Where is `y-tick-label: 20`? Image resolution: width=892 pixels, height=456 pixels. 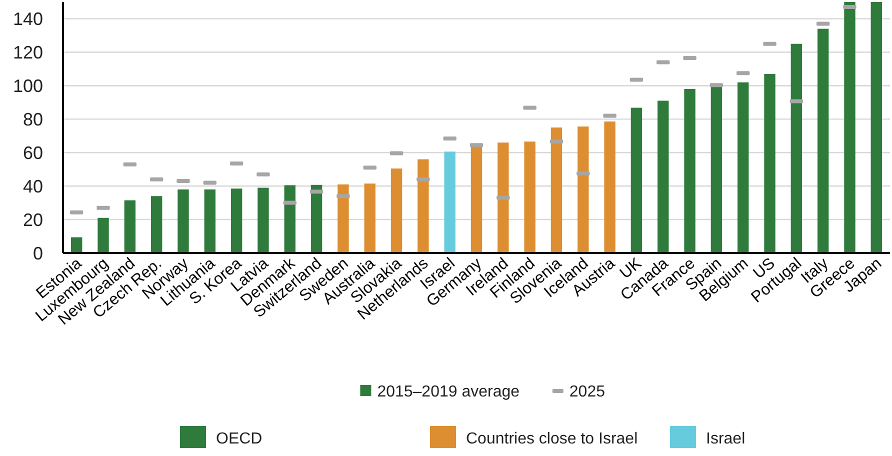 y-tick-label: 20 is located at coordinates (32, 220).